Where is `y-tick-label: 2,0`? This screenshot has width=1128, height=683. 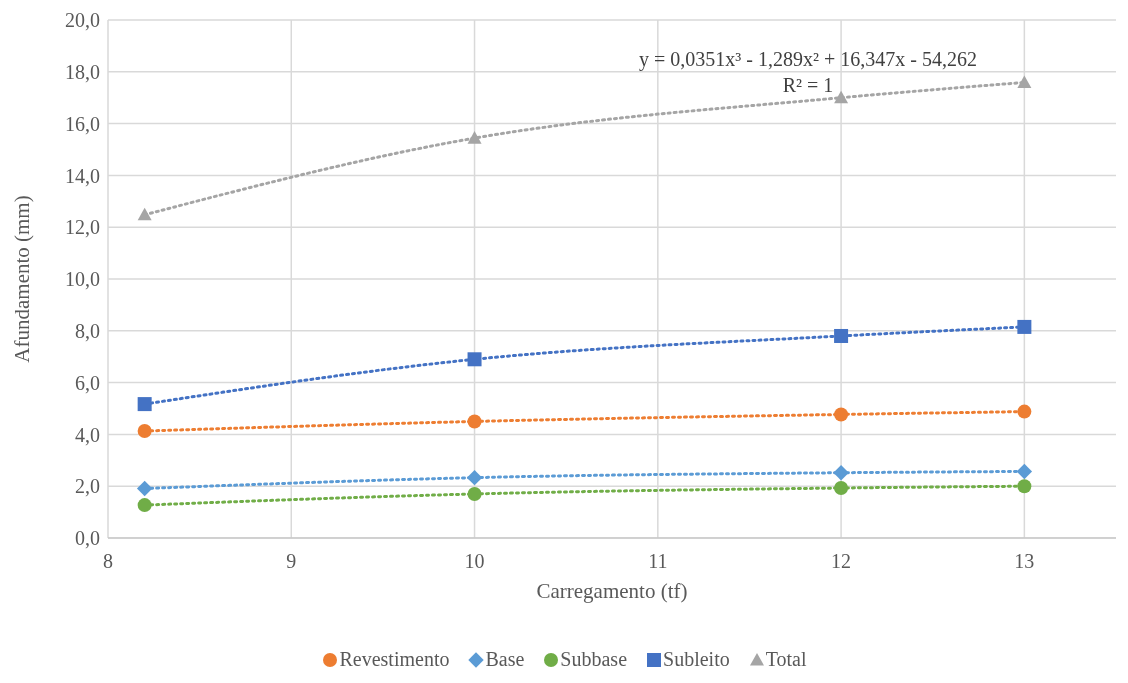
y-tick-label: 2,0 is located at coordinates (87, 486).